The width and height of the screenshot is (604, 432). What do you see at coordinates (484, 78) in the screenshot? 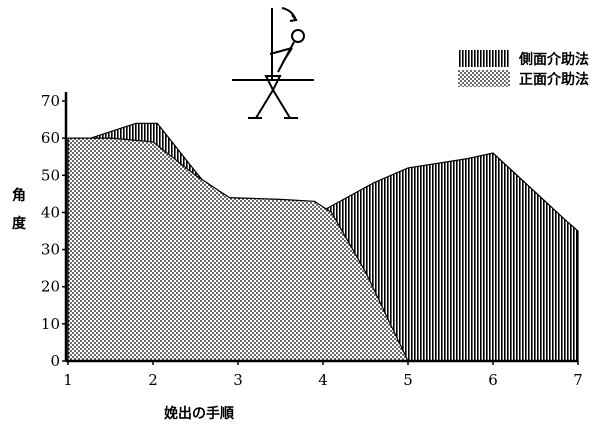
I see `legend-swatch-front` at bounding box center [484, 78].